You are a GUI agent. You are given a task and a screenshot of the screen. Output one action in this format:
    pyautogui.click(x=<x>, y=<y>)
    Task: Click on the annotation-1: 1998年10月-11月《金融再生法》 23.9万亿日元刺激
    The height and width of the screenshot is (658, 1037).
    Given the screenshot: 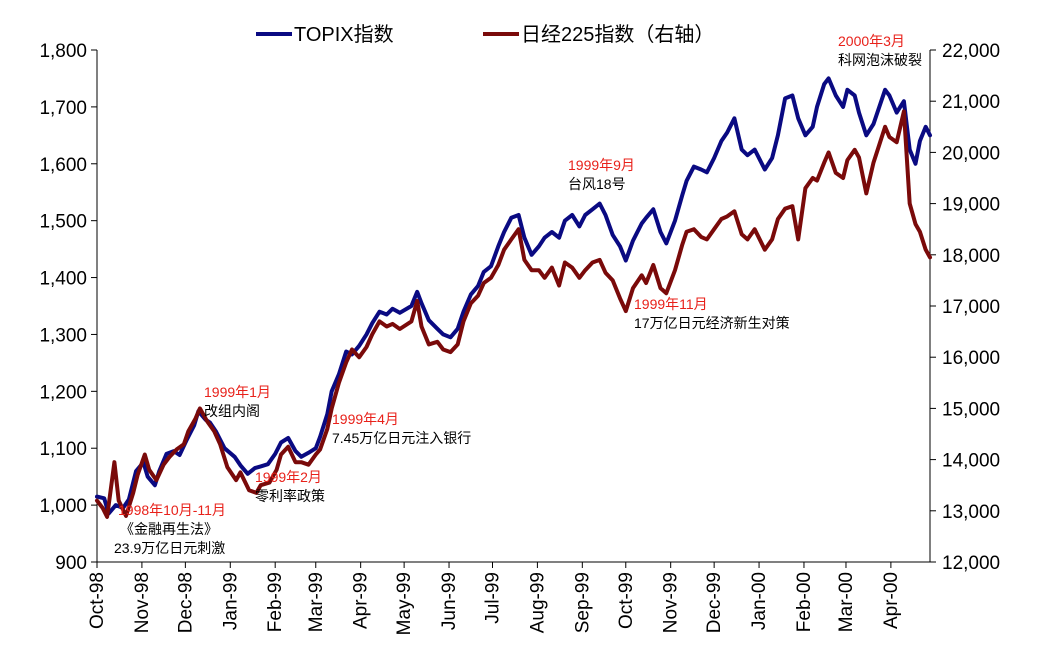 What is the action you would take?
    pyautogui.click(x=170, y=529)
    